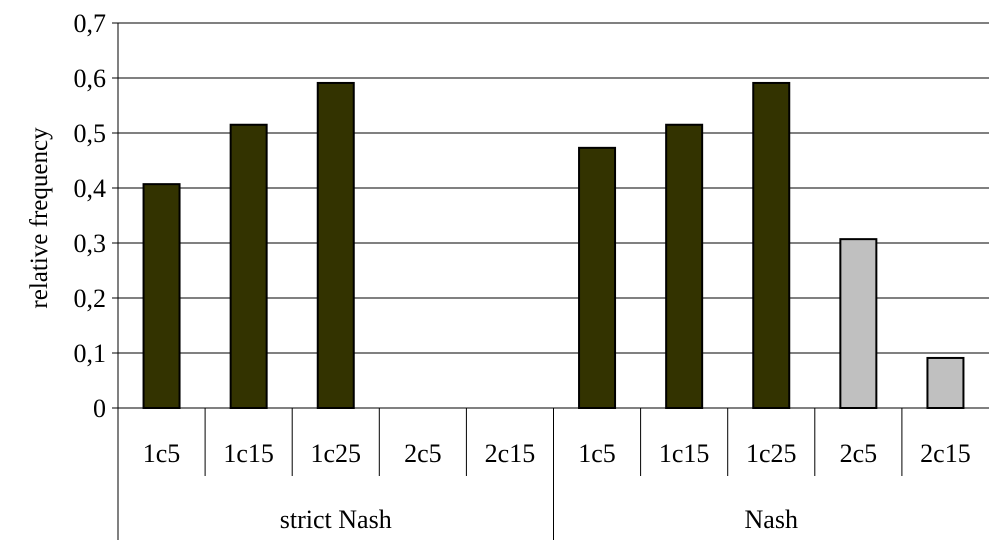 This screenshot has width=989, height=540. I want to click on y-tick-labels: 0 0,1 0,2 0,3 0,4 0,5 0,6 0,7, so click(90, 216).